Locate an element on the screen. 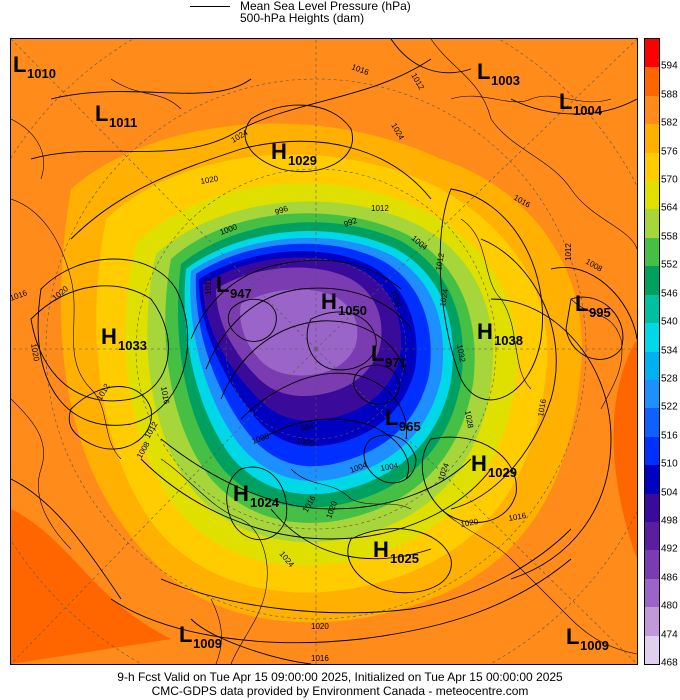 The image size is (680, 700). height-colorbar is located at coordinates (652, 351).